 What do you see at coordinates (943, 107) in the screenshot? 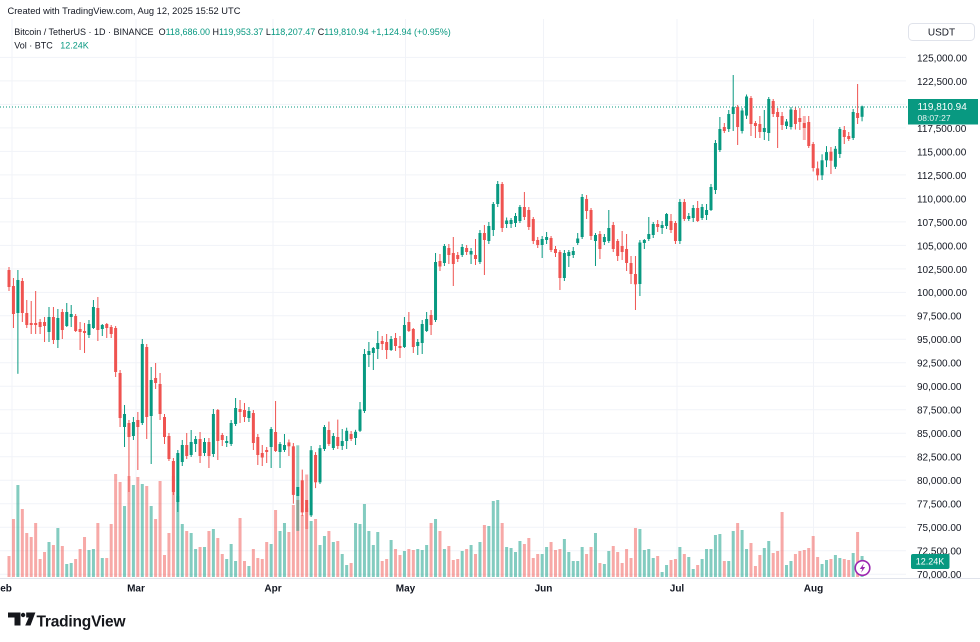
I see `svg-text: 119,810.94` at bounding box center [943, 107].